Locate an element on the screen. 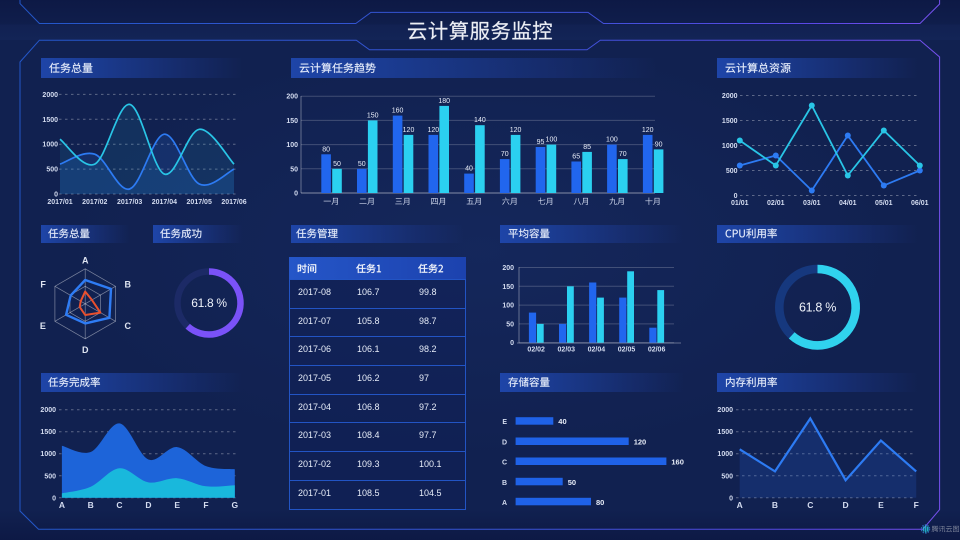  svg-text: 2017/03 is located at coordinates (129, 202).